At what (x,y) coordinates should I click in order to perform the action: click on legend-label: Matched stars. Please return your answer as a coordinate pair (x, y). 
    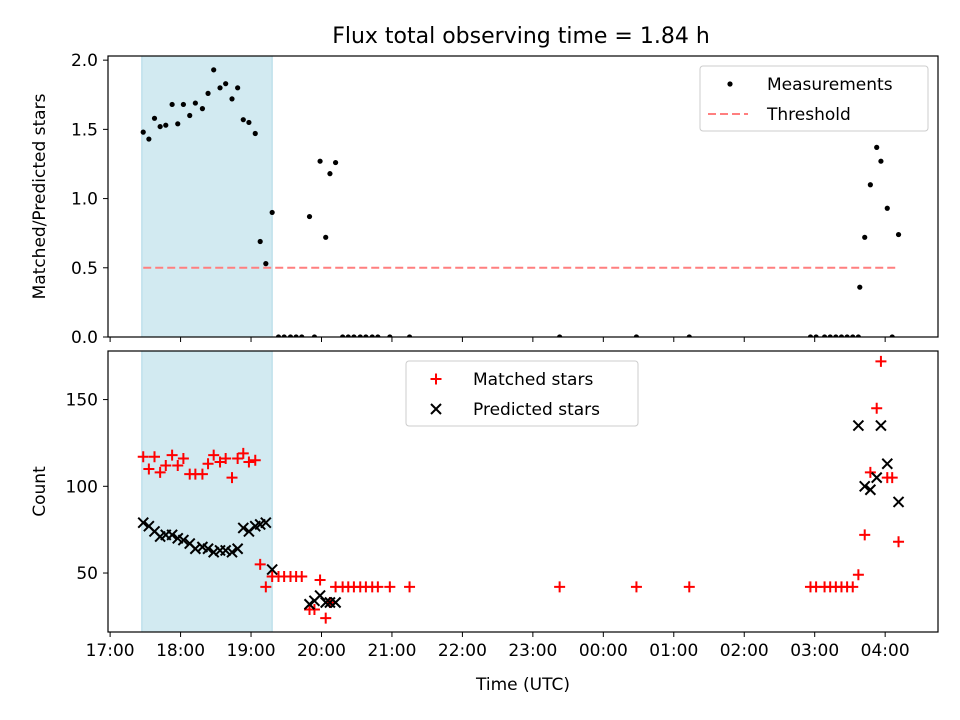
    Looking at the image, I should click on (533, 380).